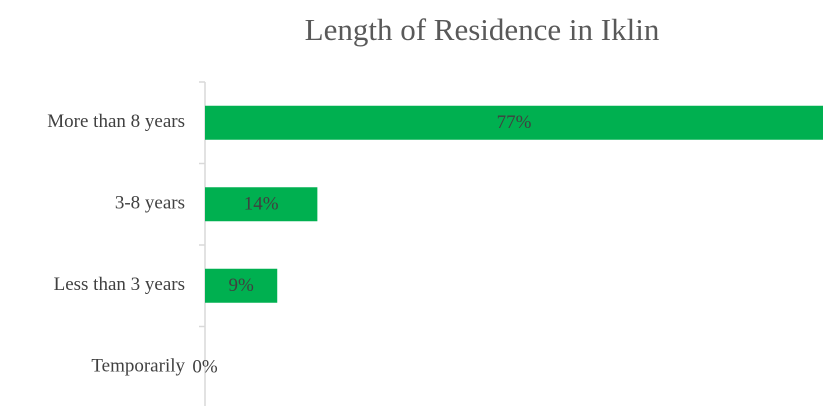 Image resolution: width=823 pixels, height=406 pixels. Describe the element at coordinates (116, 121) in the screenshot. I see `y-tick-label: More than 8 years` at that location.